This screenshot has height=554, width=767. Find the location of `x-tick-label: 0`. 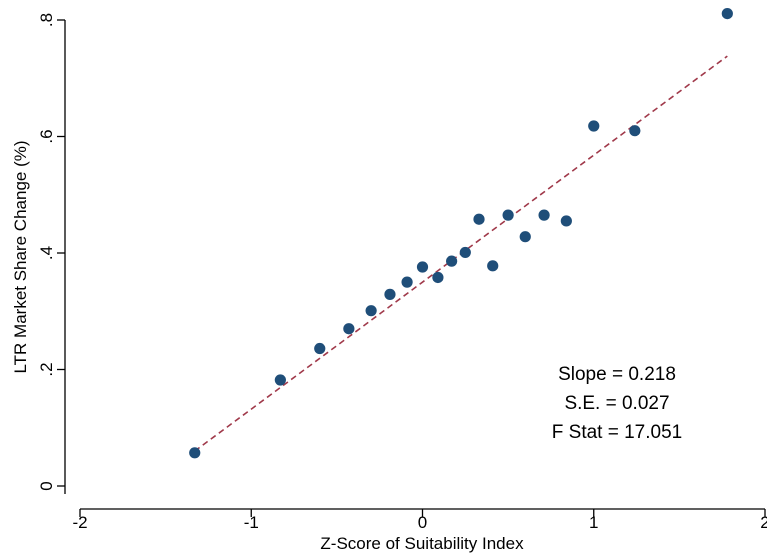

x-tick-label: 0 is located at coordinates (422, 522).